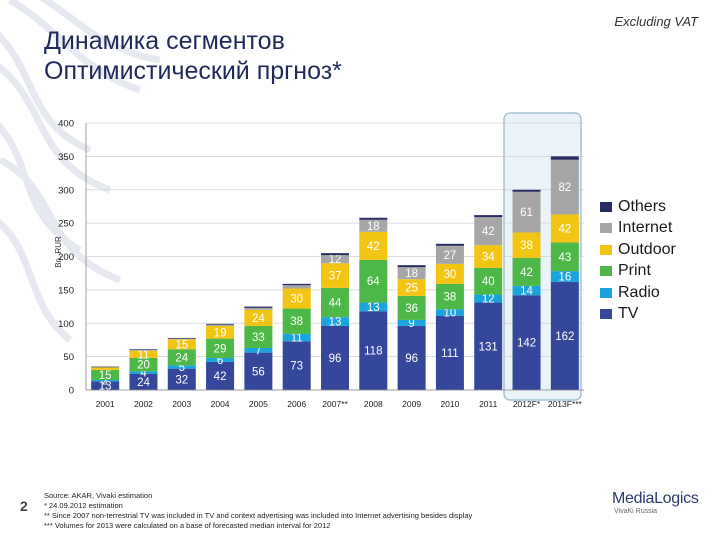  What do you see at coordinates (66, 257) in the screenshot?
I see `y-tick-label: 200` at bounding box center [66, 257].